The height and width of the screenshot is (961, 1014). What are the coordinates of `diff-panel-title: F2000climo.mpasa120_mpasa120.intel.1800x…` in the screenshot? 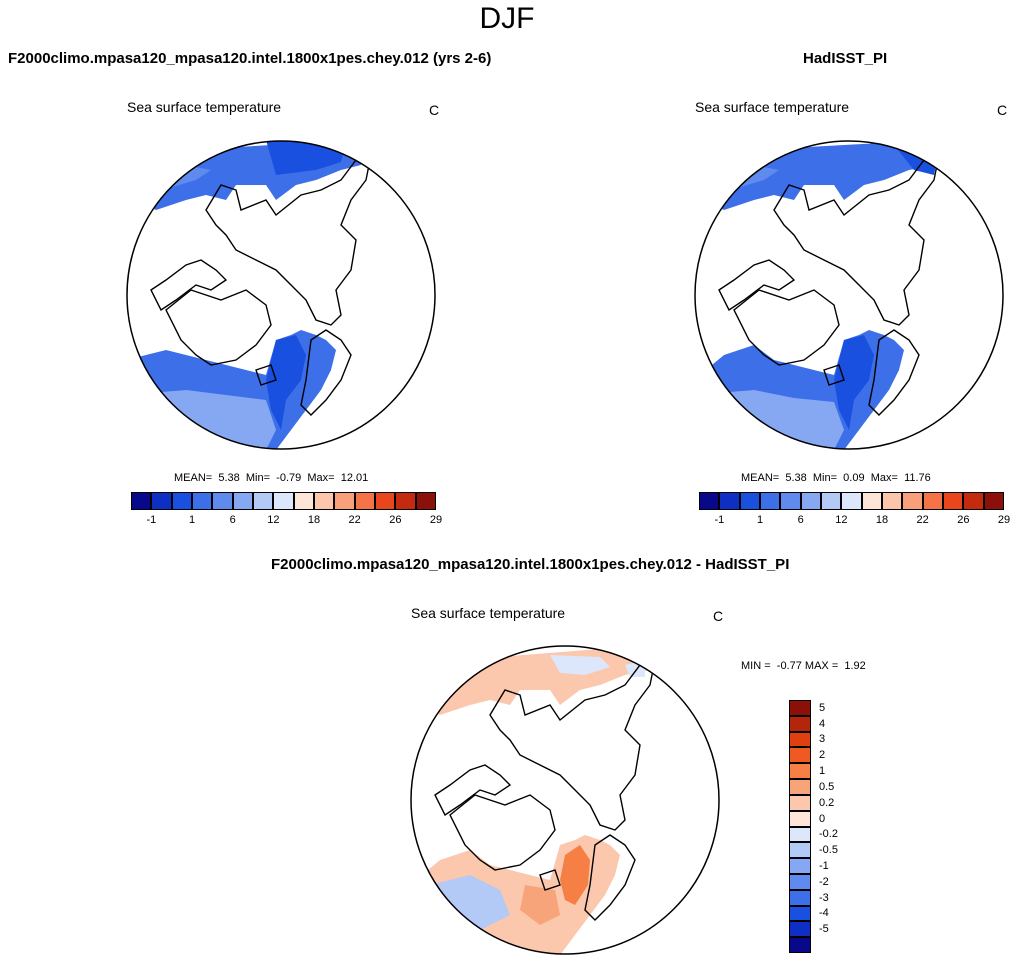 It's located at (530, 564).